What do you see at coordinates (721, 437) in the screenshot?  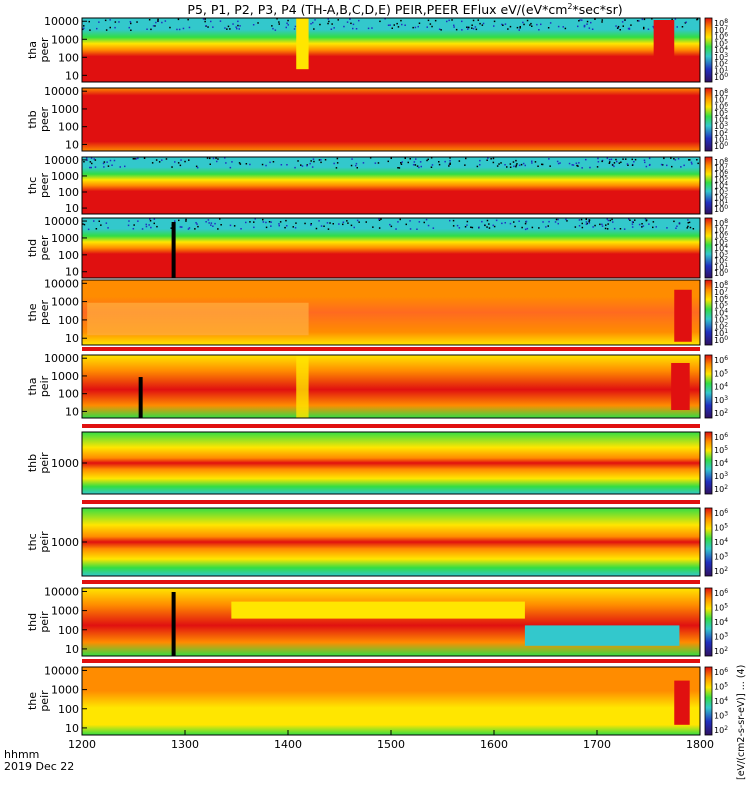 I see `colorbar-tick-label: 10⁶` at bounding box center [721, 437].